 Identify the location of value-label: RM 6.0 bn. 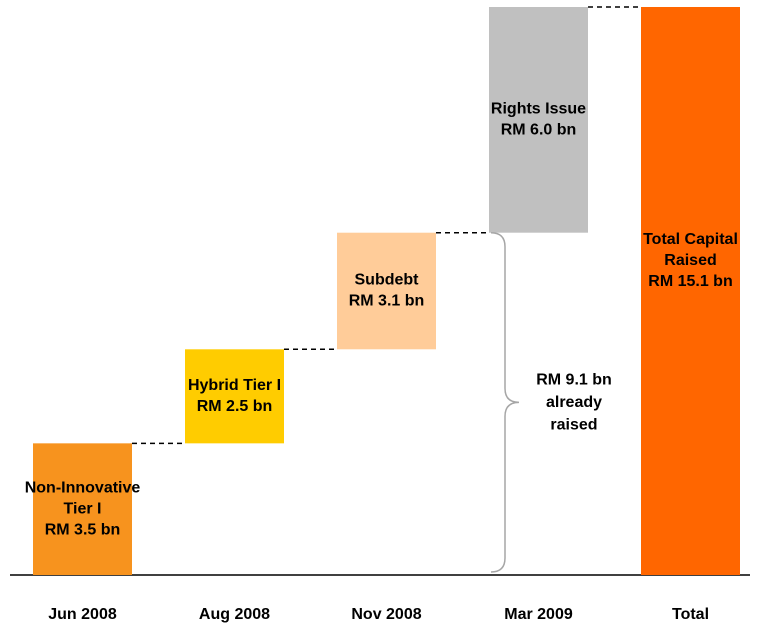
(539, 130).